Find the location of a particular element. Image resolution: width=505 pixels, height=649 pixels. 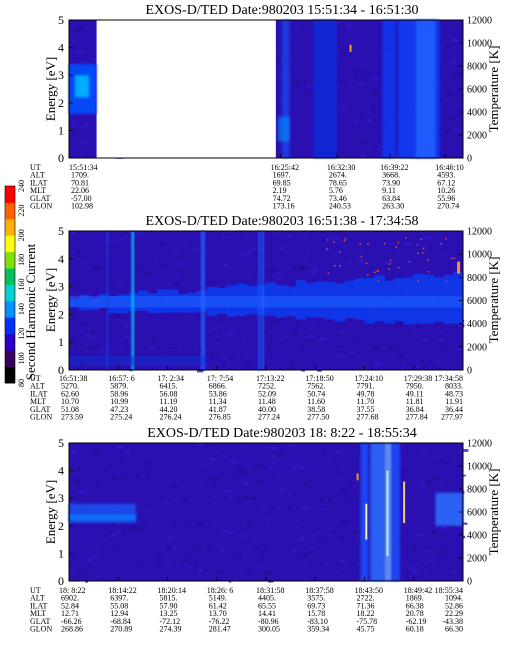

panel-3-y2label: Temperature [K] is located at coordinates (493, 512).